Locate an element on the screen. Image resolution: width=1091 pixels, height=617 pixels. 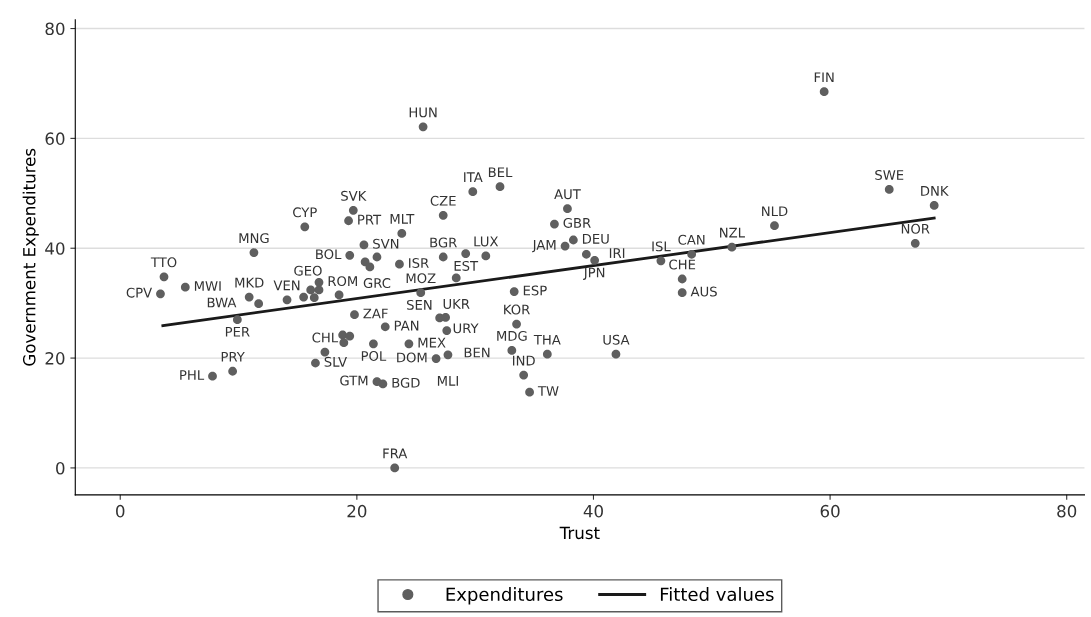
annotation: PAN is located at coordinates (406, 325).